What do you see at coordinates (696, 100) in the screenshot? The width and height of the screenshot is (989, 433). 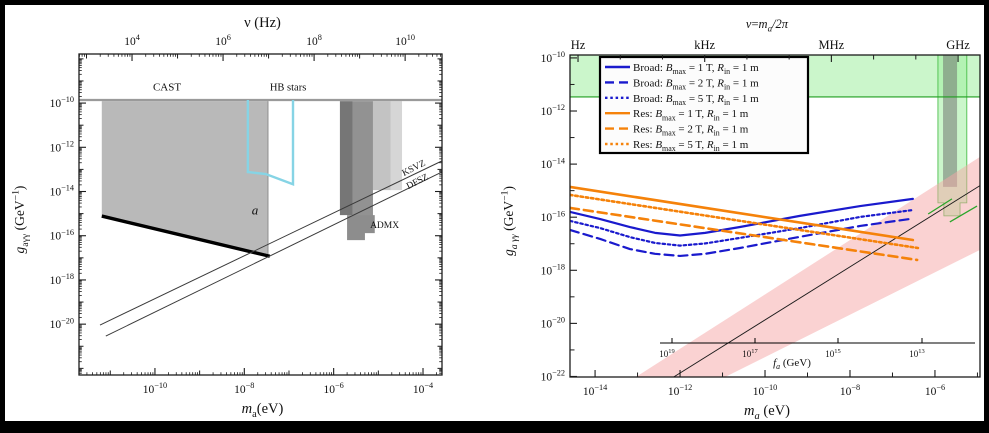 I see `legend-label-broad-bmax-5t: Broad: Bmax = 5 T, Rin = 1 m` at bounding box center [696, 100].